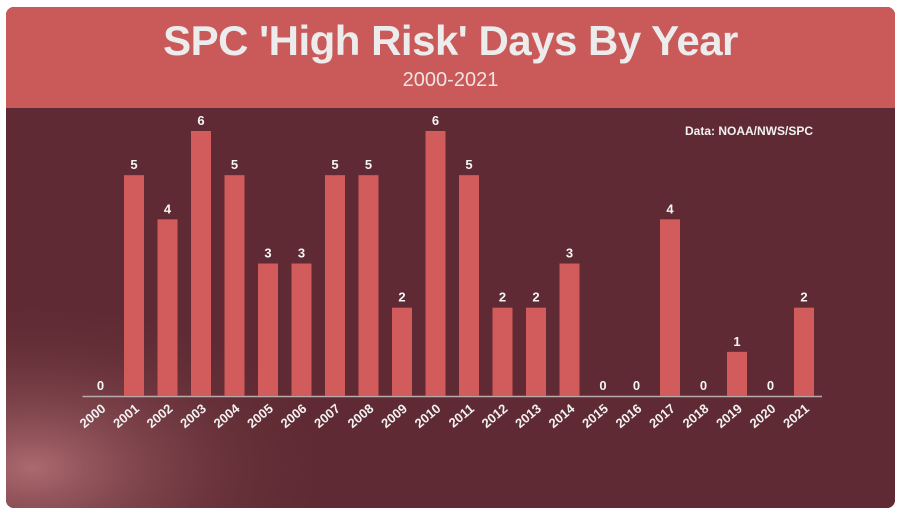 This screenshot has height=514, width=900. Describe the element at coordinates (167, 307) in the screenshot. I see `bar-2002` at that location.